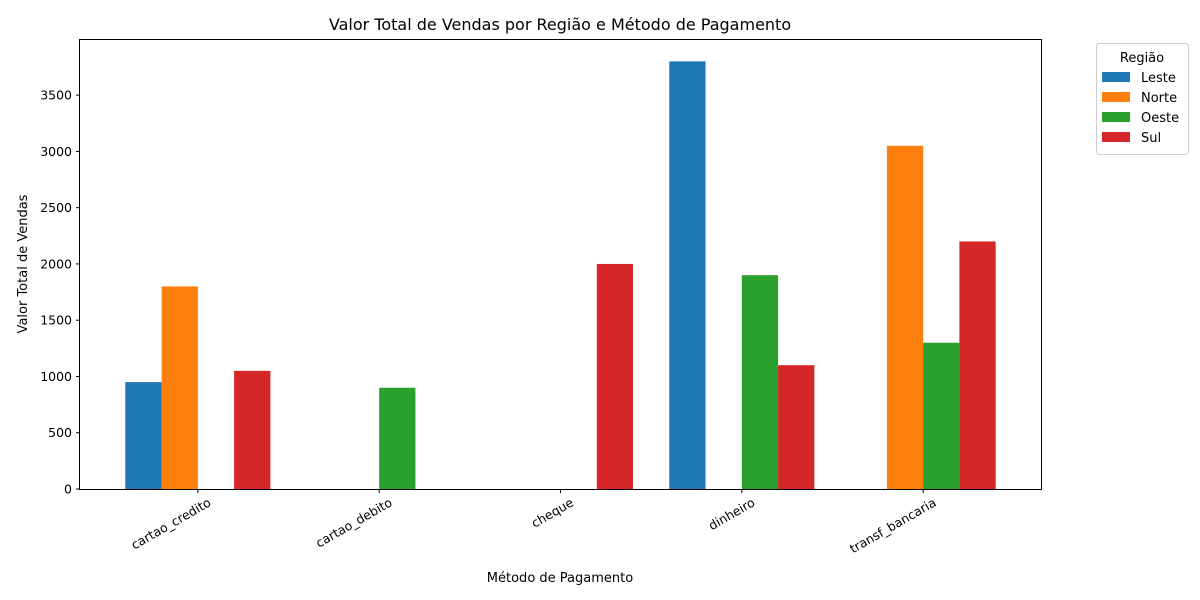  I want to click on y-tick-label: 2000, so click(56, 263).